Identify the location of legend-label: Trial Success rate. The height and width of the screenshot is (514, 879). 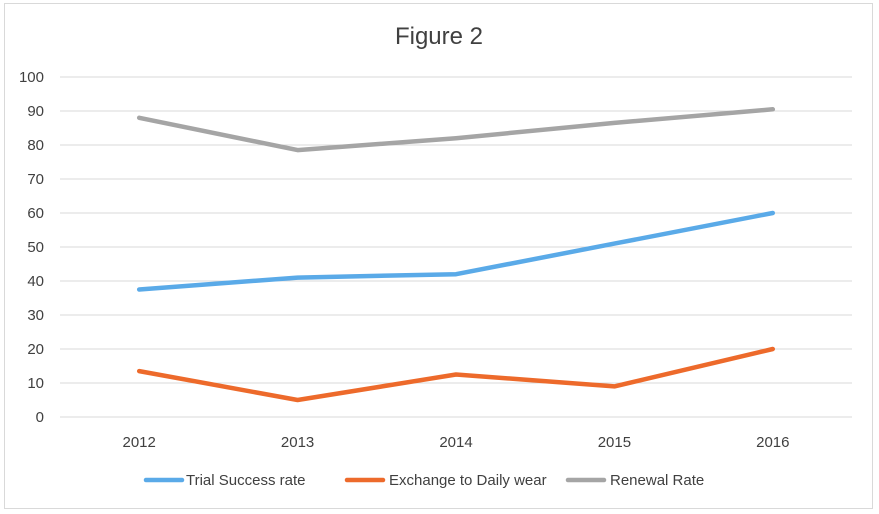
(245, 480).